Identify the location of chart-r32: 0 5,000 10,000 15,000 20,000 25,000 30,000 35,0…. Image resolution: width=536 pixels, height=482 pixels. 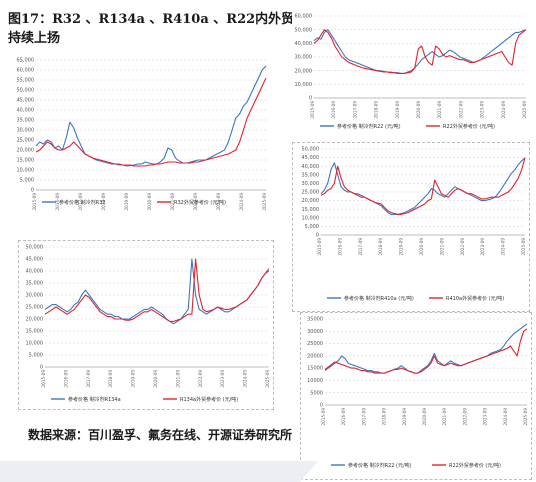
(142, 134).